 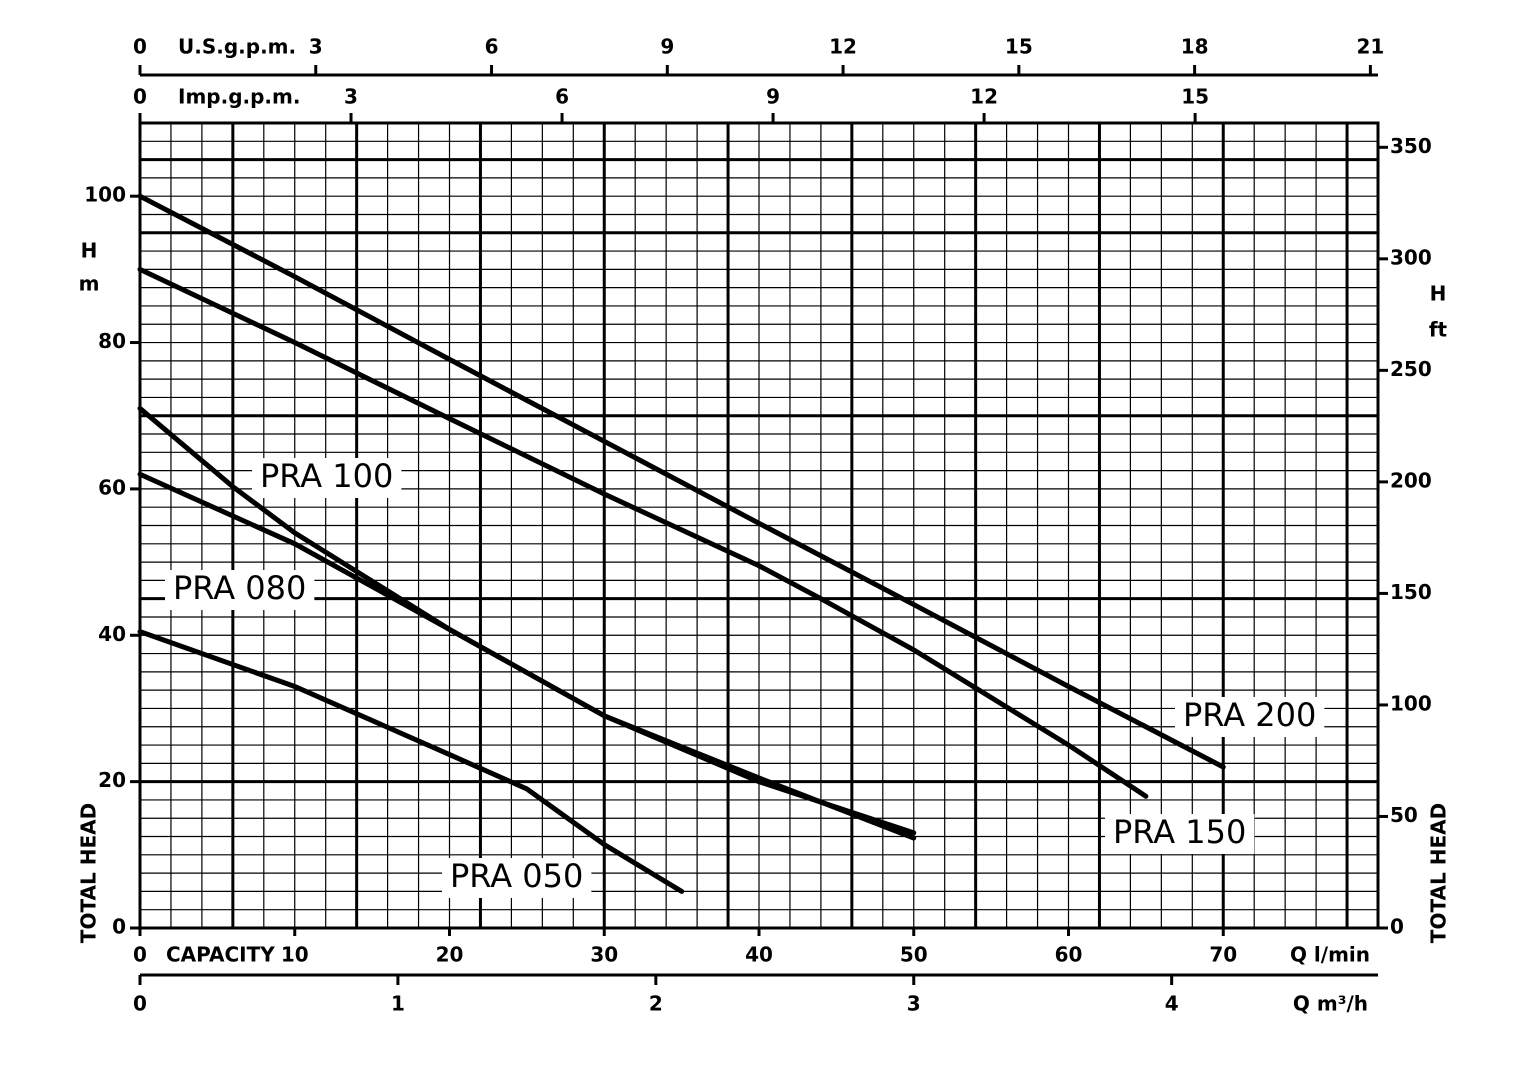 What do you see at coordinates (112, 780) in the screenshot?
I see `y-tick-label: 20` at bounding box center [112, 780].